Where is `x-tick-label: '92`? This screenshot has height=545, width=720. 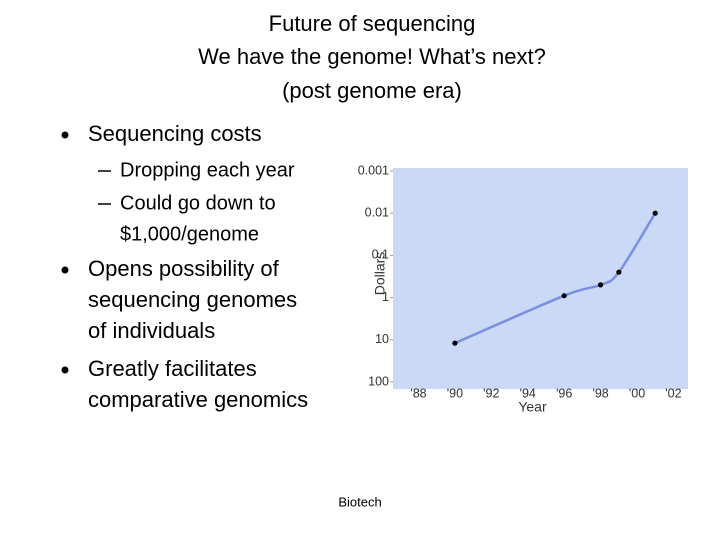 x-tick-label: '92 is located at coordinates (491, 393).